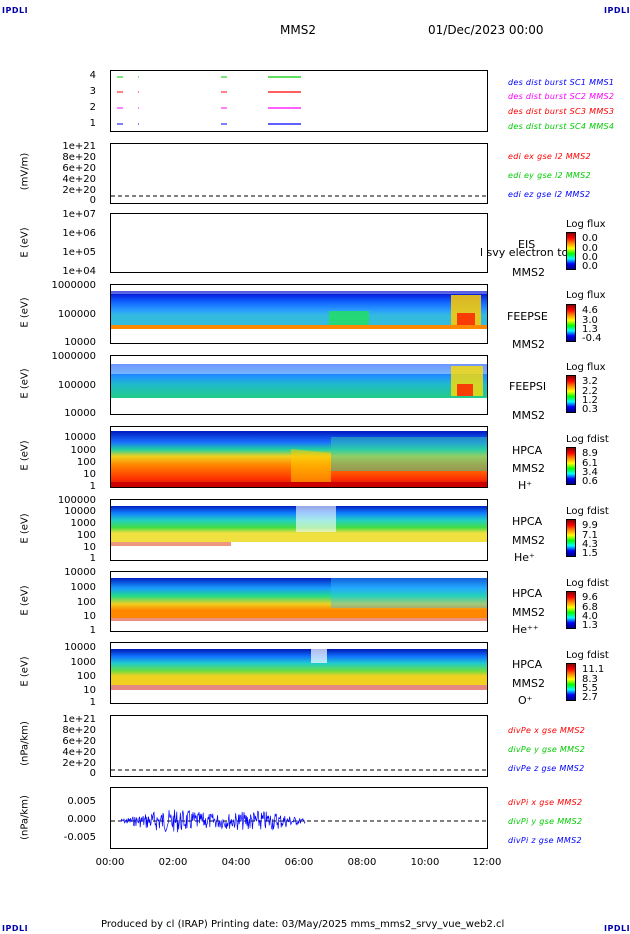 This screenshot has height=934, width=630. What do you see at coordinates (25, 383) in the screenshot?
I see `p5-ylabel: E (eV)` at bounding box center [25, 383].